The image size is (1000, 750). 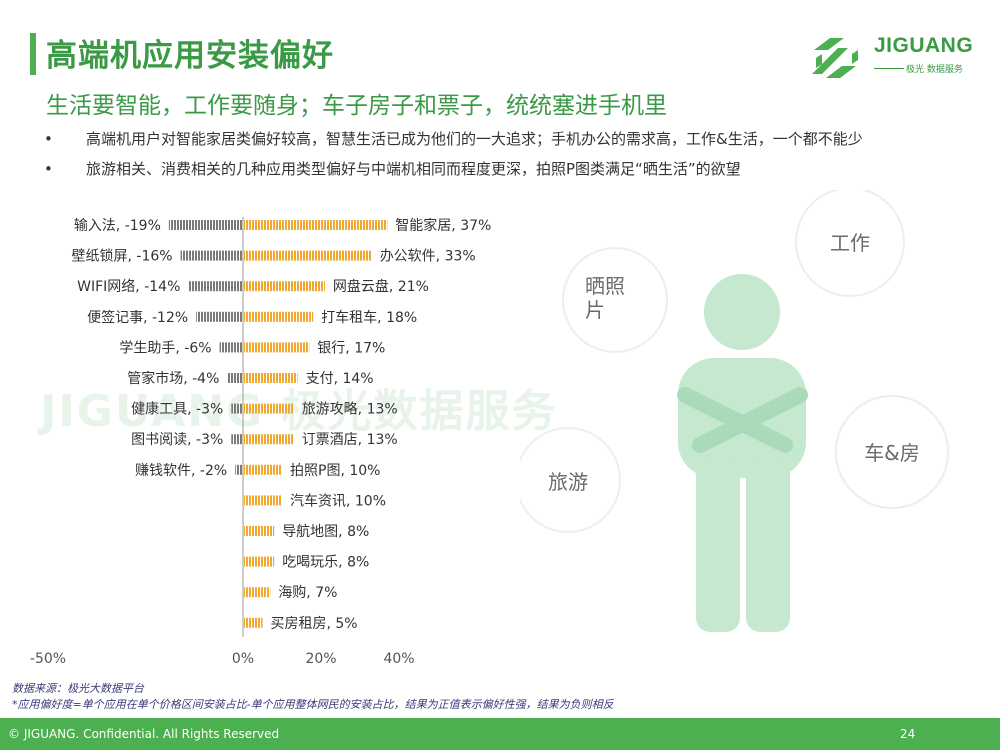 What do you see at coordinates (908, 734) in the screenshot?
I see `page-number: 24` at bounding box center [908, 734].